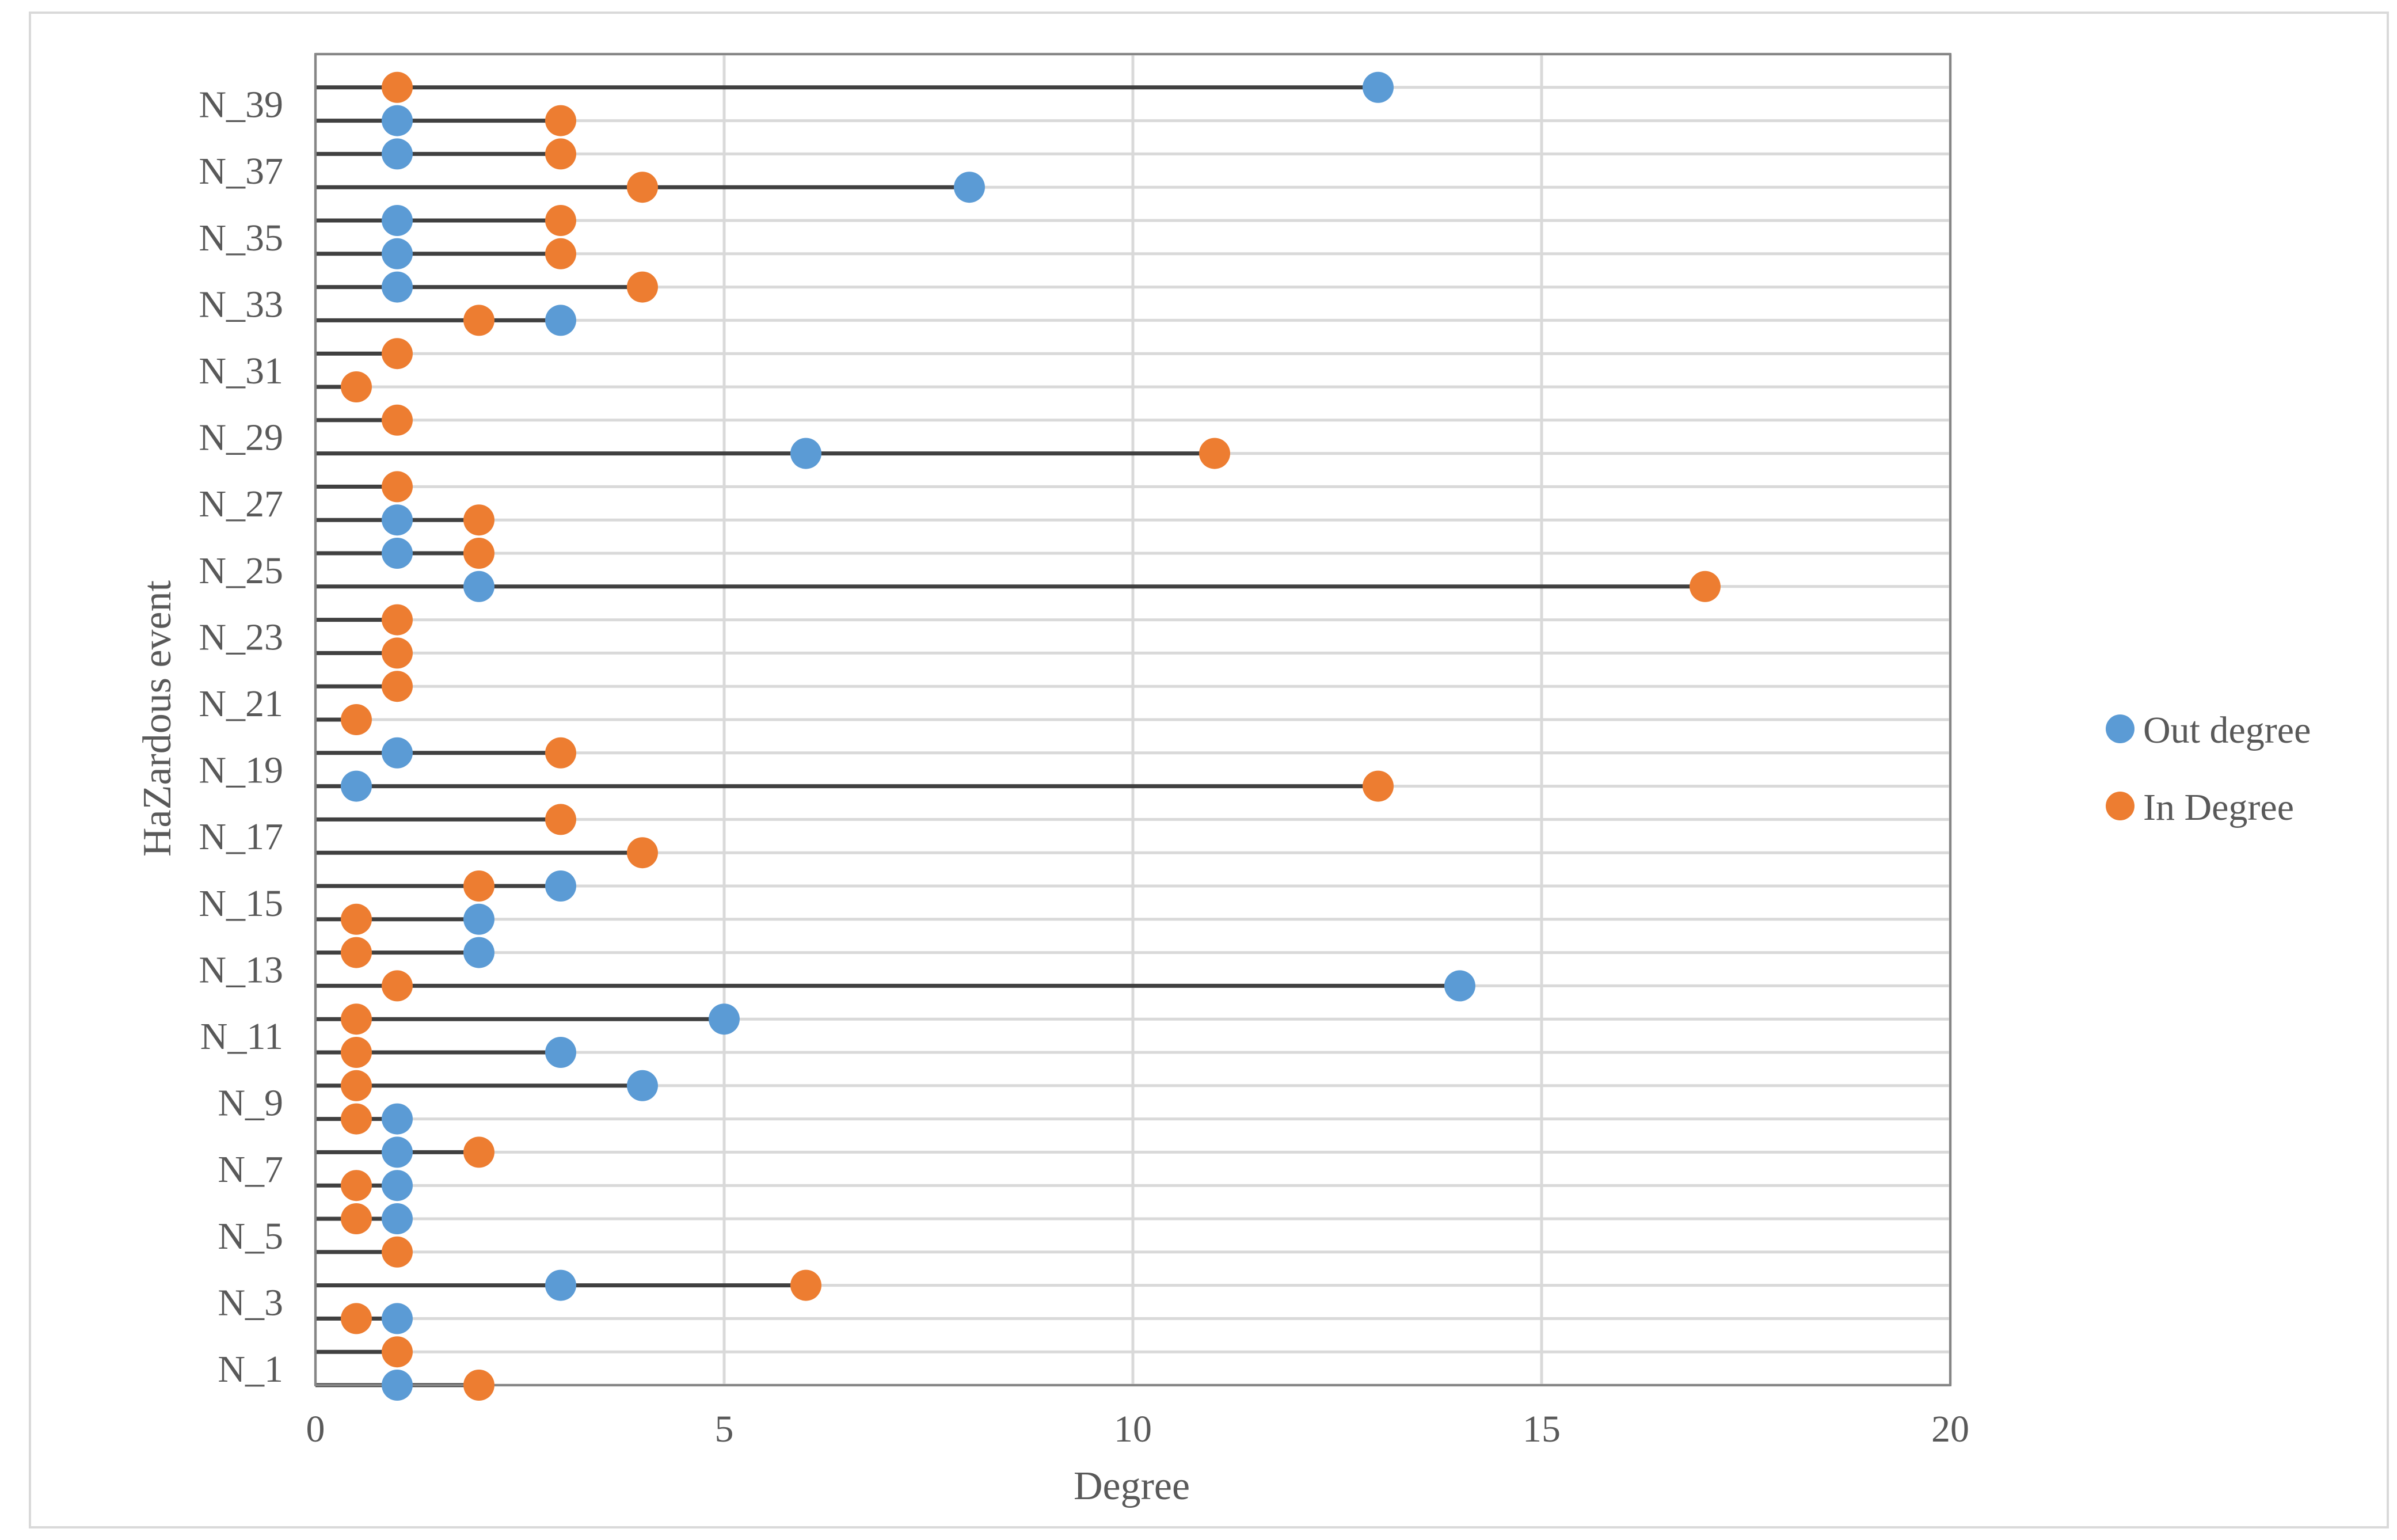 The height and width of the screenshot is (1540, 2397). I want to click on x-tick-label: 0, so click(316, 1429).